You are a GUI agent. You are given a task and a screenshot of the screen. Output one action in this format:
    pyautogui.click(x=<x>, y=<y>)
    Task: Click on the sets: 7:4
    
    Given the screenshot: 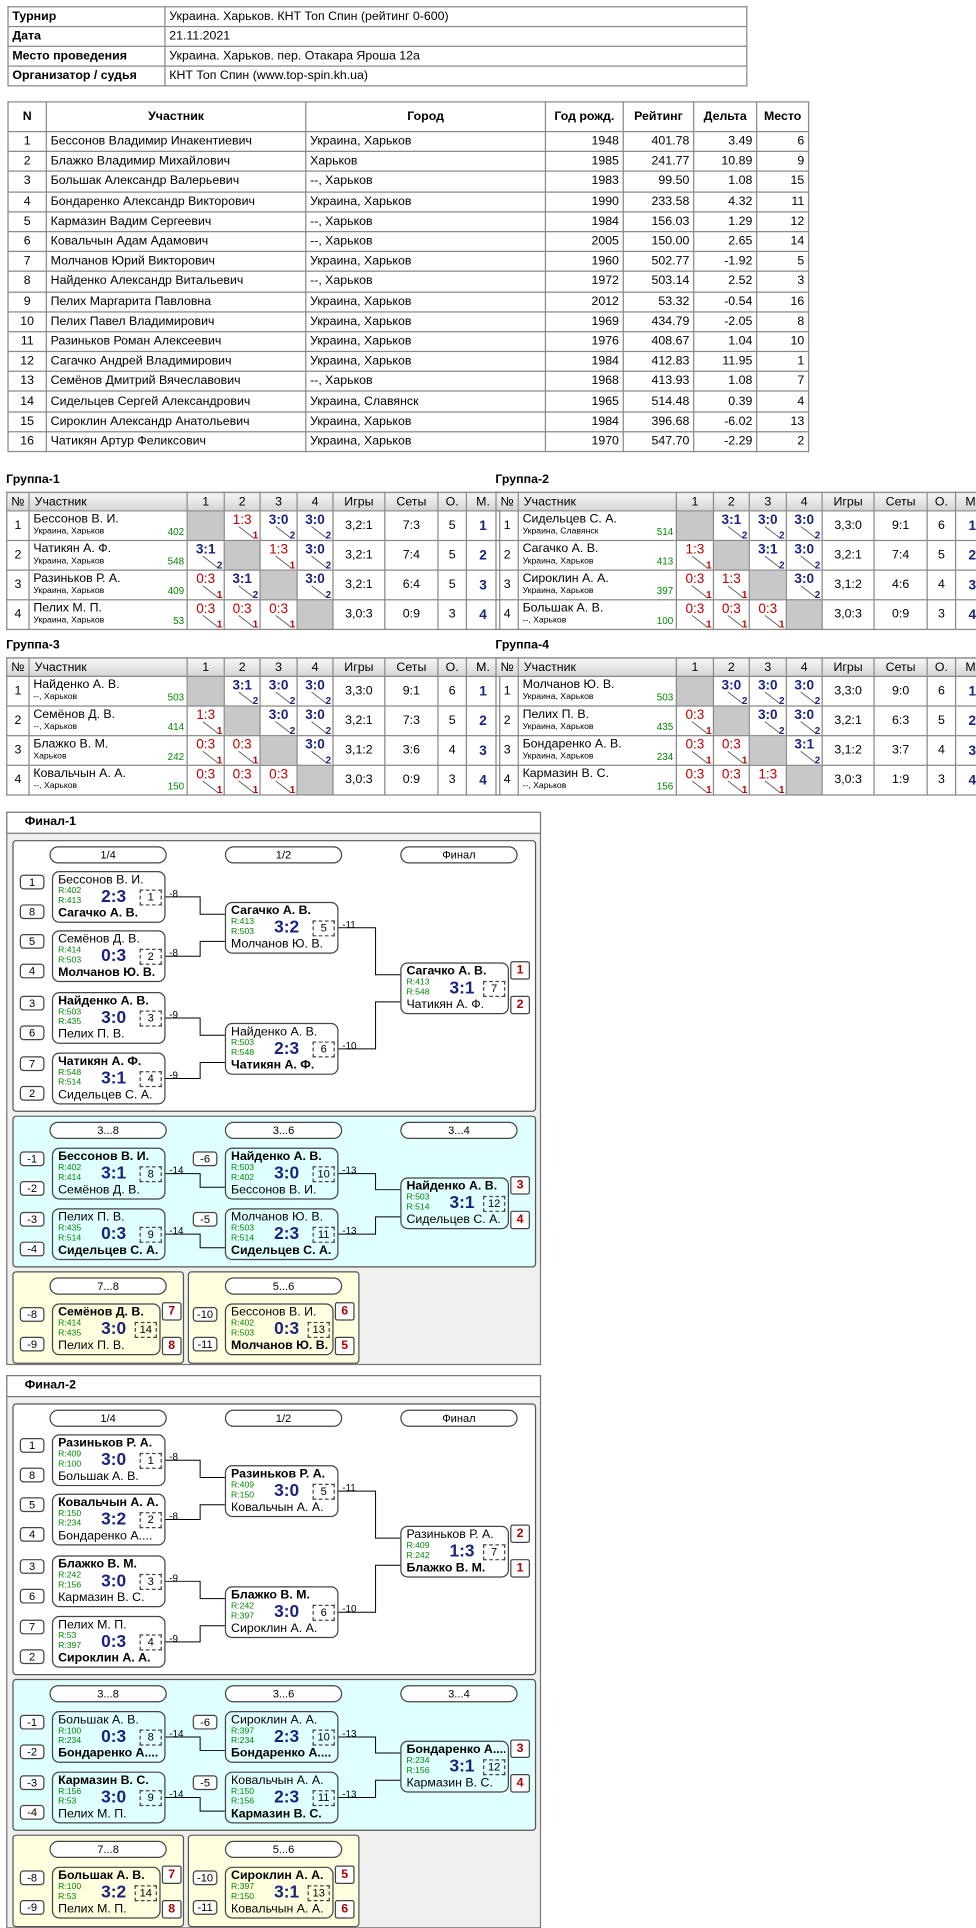 What is the action you would take?
    pyautogui.click(x=411, y=555)
    